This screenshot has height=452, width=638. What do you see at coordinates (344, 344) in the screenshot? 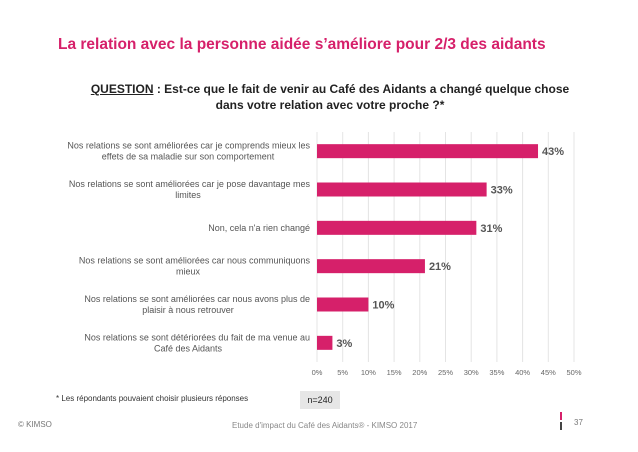
I see `data-label: 3%` at bounding box center [344, 344].